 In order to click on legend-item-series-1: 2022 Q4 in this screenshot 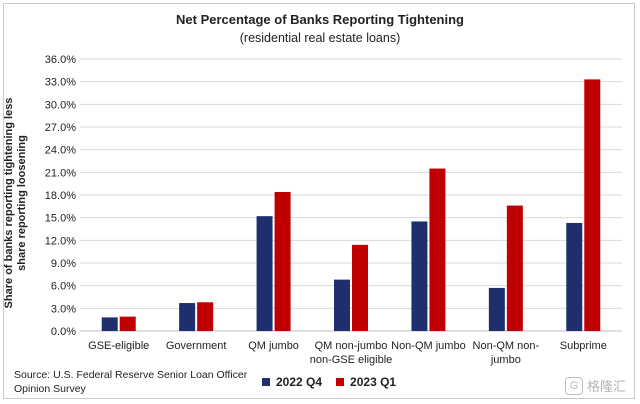, I will do `click(292, 382)`.